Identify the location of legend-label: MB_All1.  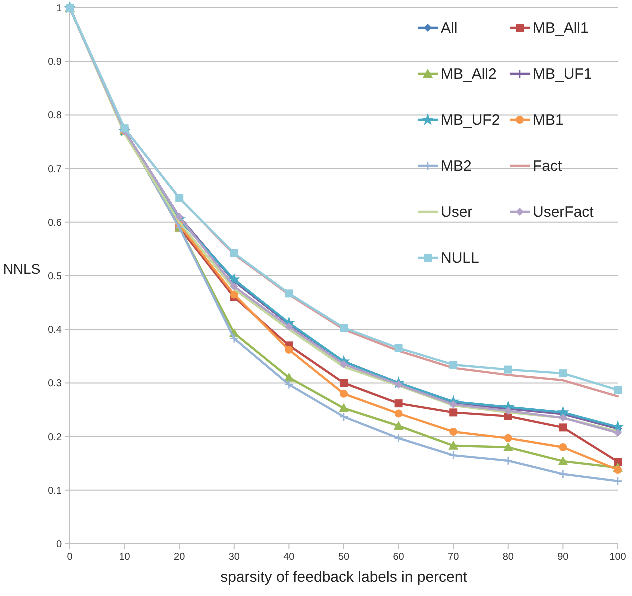
(561, 28).